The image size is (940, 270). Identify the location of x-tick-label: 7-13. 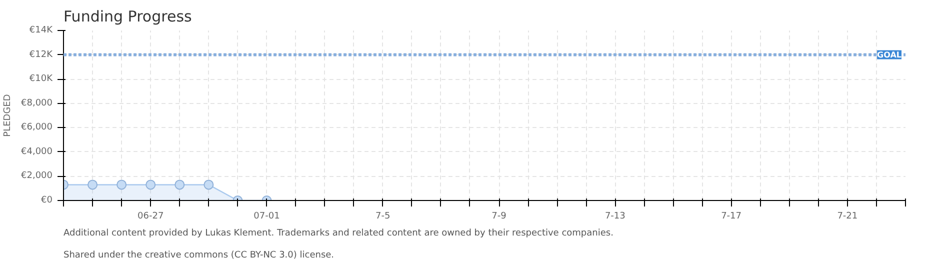
(615, 217).